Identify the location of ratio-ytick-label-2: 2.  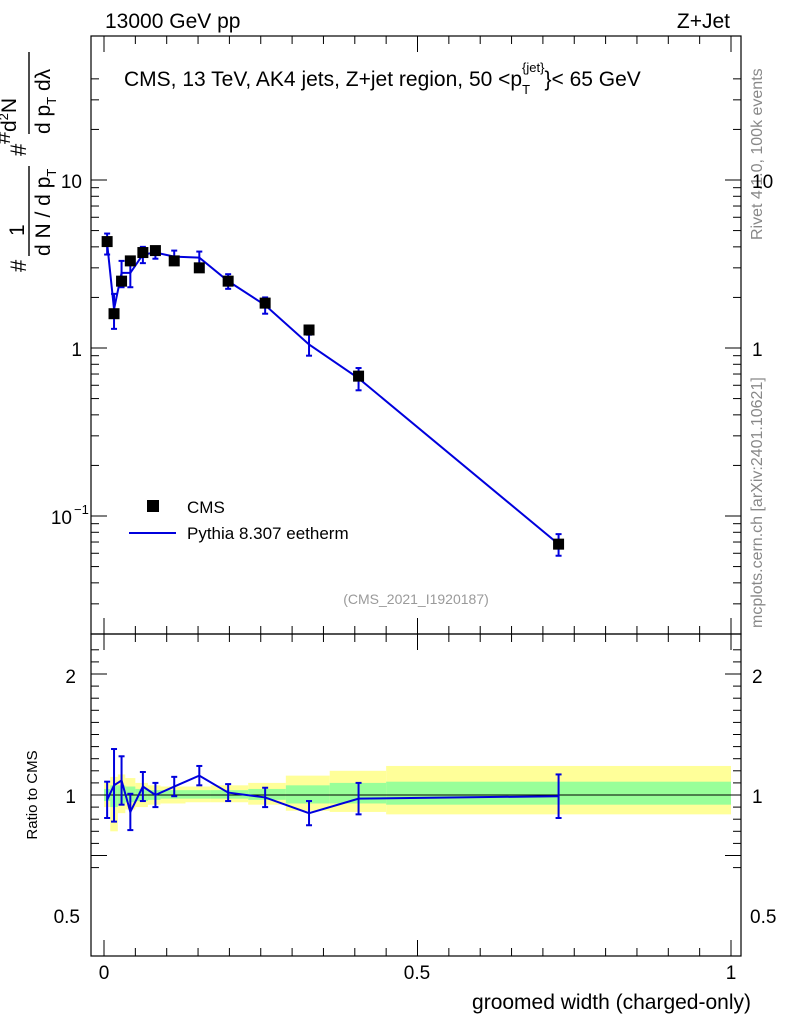
(70, 677).